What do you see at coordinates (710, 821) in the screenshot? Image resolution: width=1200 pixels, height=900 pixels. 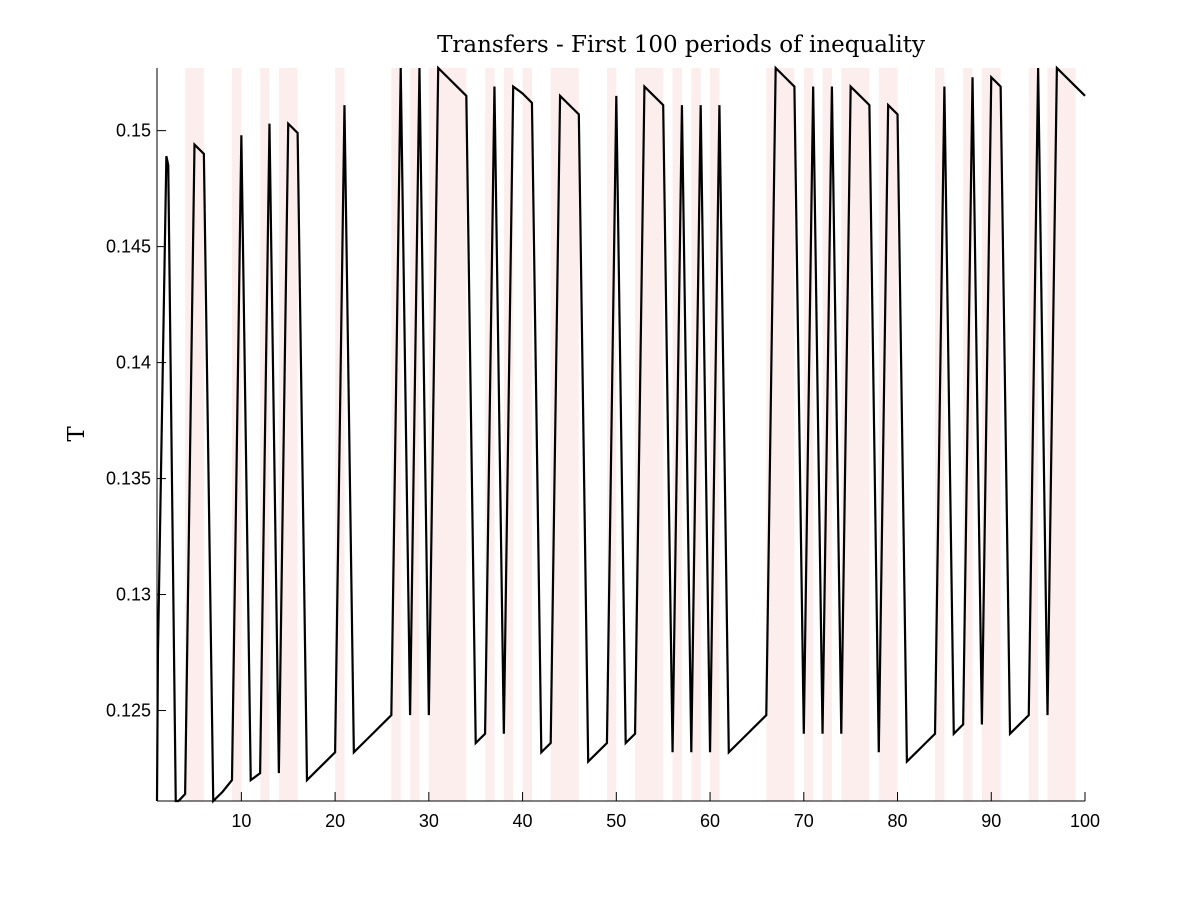 I see `x-tick-label-60: 60` at bounding box center [710, 821].